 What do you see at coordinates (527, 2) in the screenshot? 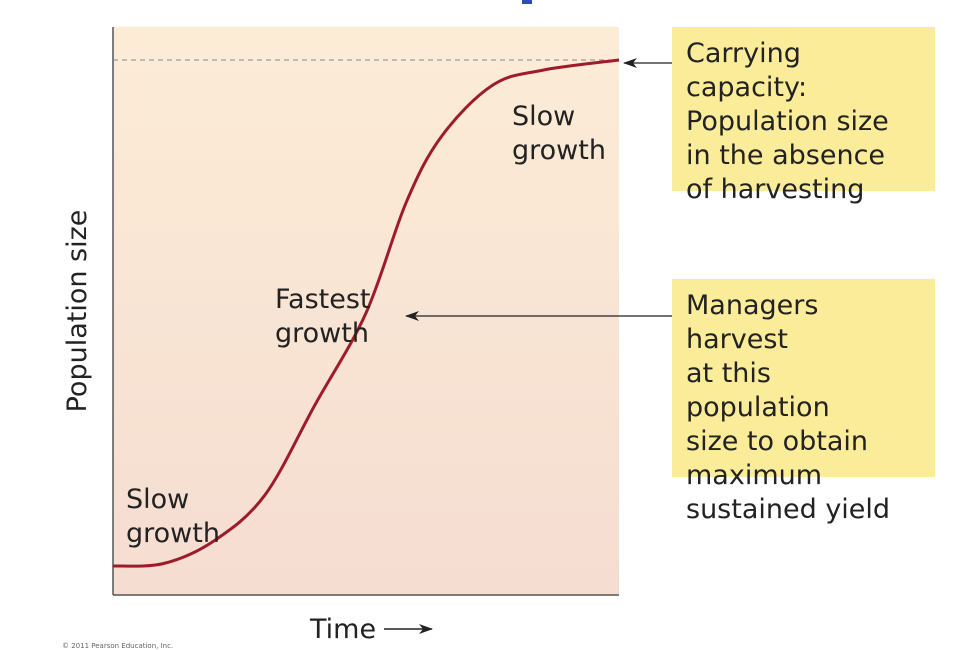
I see `title-fragment` at bounding box center [527, 2].